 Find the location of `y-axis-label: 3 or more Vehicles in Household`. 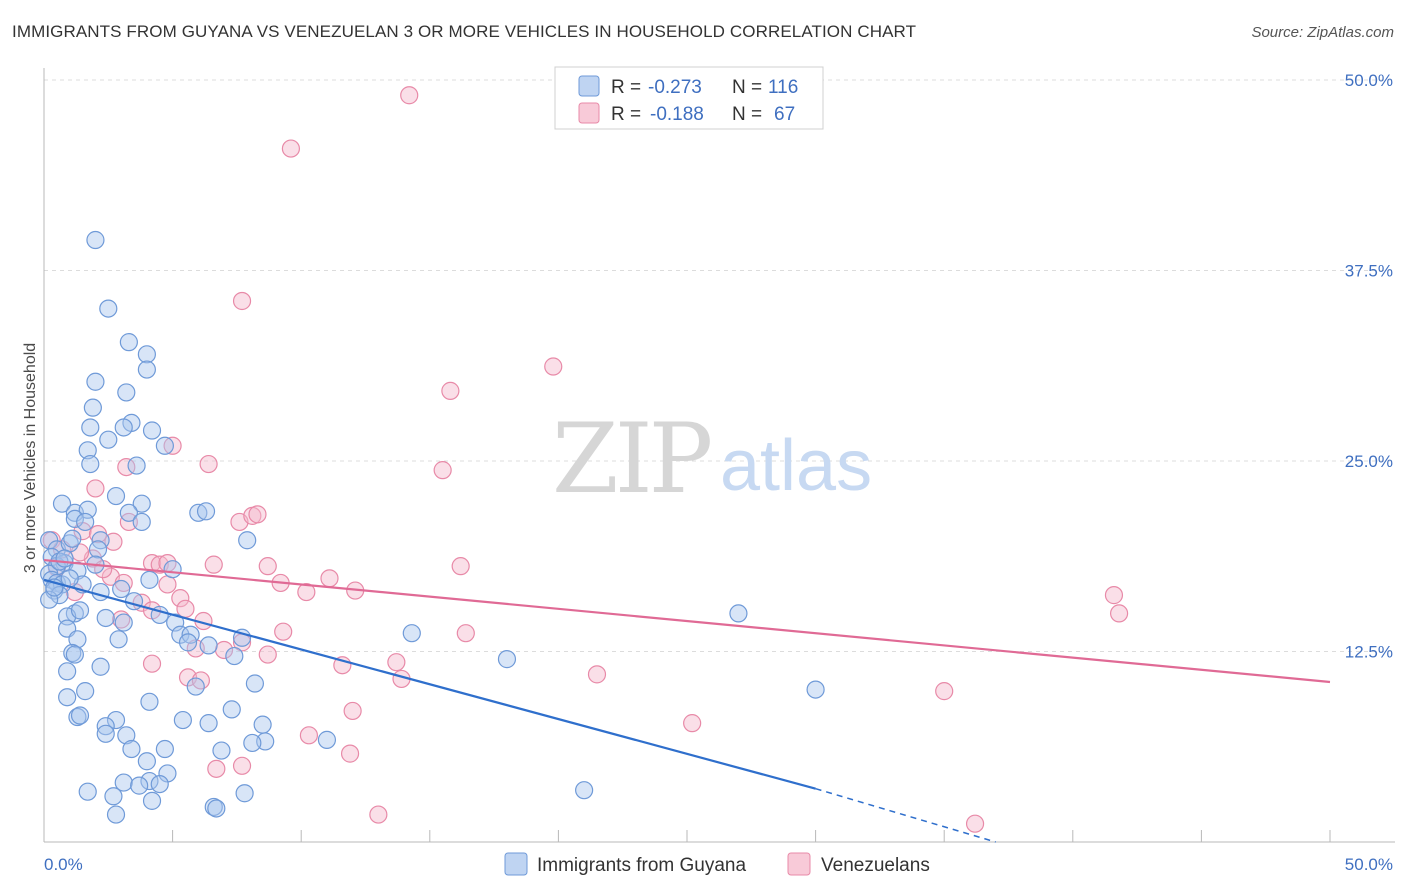

y-axis-label: 3 or more Vehicles in Household is located at coordinates (30, 458).